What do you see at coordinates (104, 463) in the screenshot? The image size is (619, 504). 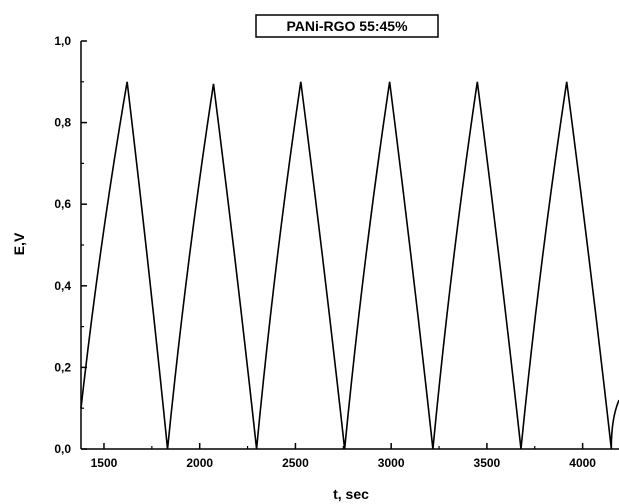 I see `x-tick-label: 1500` at bounding box center [104, 463].